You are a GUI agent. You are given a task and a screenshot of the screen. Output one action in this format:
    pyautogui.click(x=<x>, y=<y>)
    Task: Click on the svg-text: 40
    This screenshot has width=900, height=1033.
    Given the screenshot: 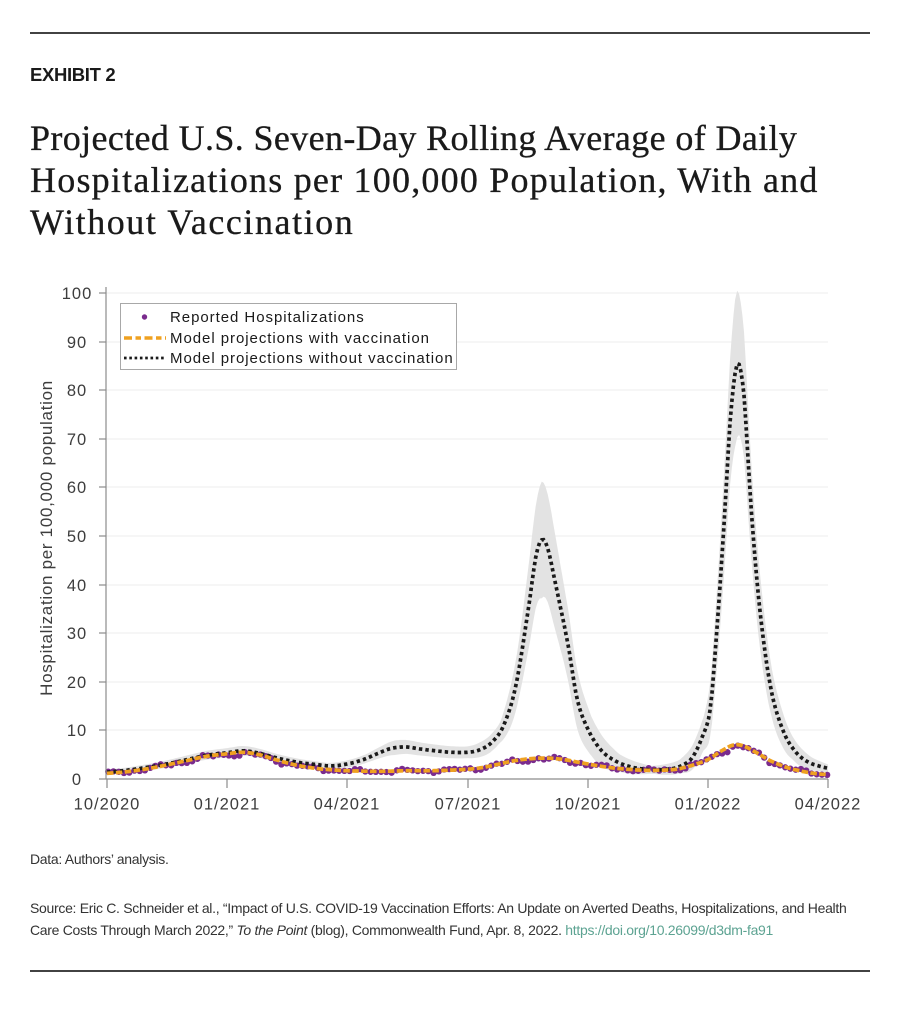 What is the action you would take?
    pyautogui.click(x=77, y=586)
    